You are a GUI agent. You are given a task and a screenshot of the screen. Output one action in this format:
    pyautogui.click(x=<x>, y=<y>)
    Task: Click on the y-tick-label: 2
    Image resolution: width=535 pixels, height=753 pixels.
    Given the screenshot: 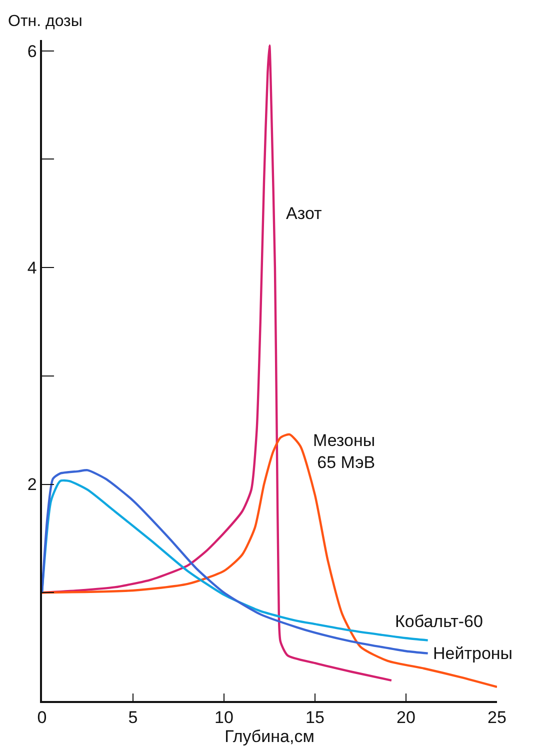 What is the action you would take?
    pyautogui.click(x=32, y=484)
    